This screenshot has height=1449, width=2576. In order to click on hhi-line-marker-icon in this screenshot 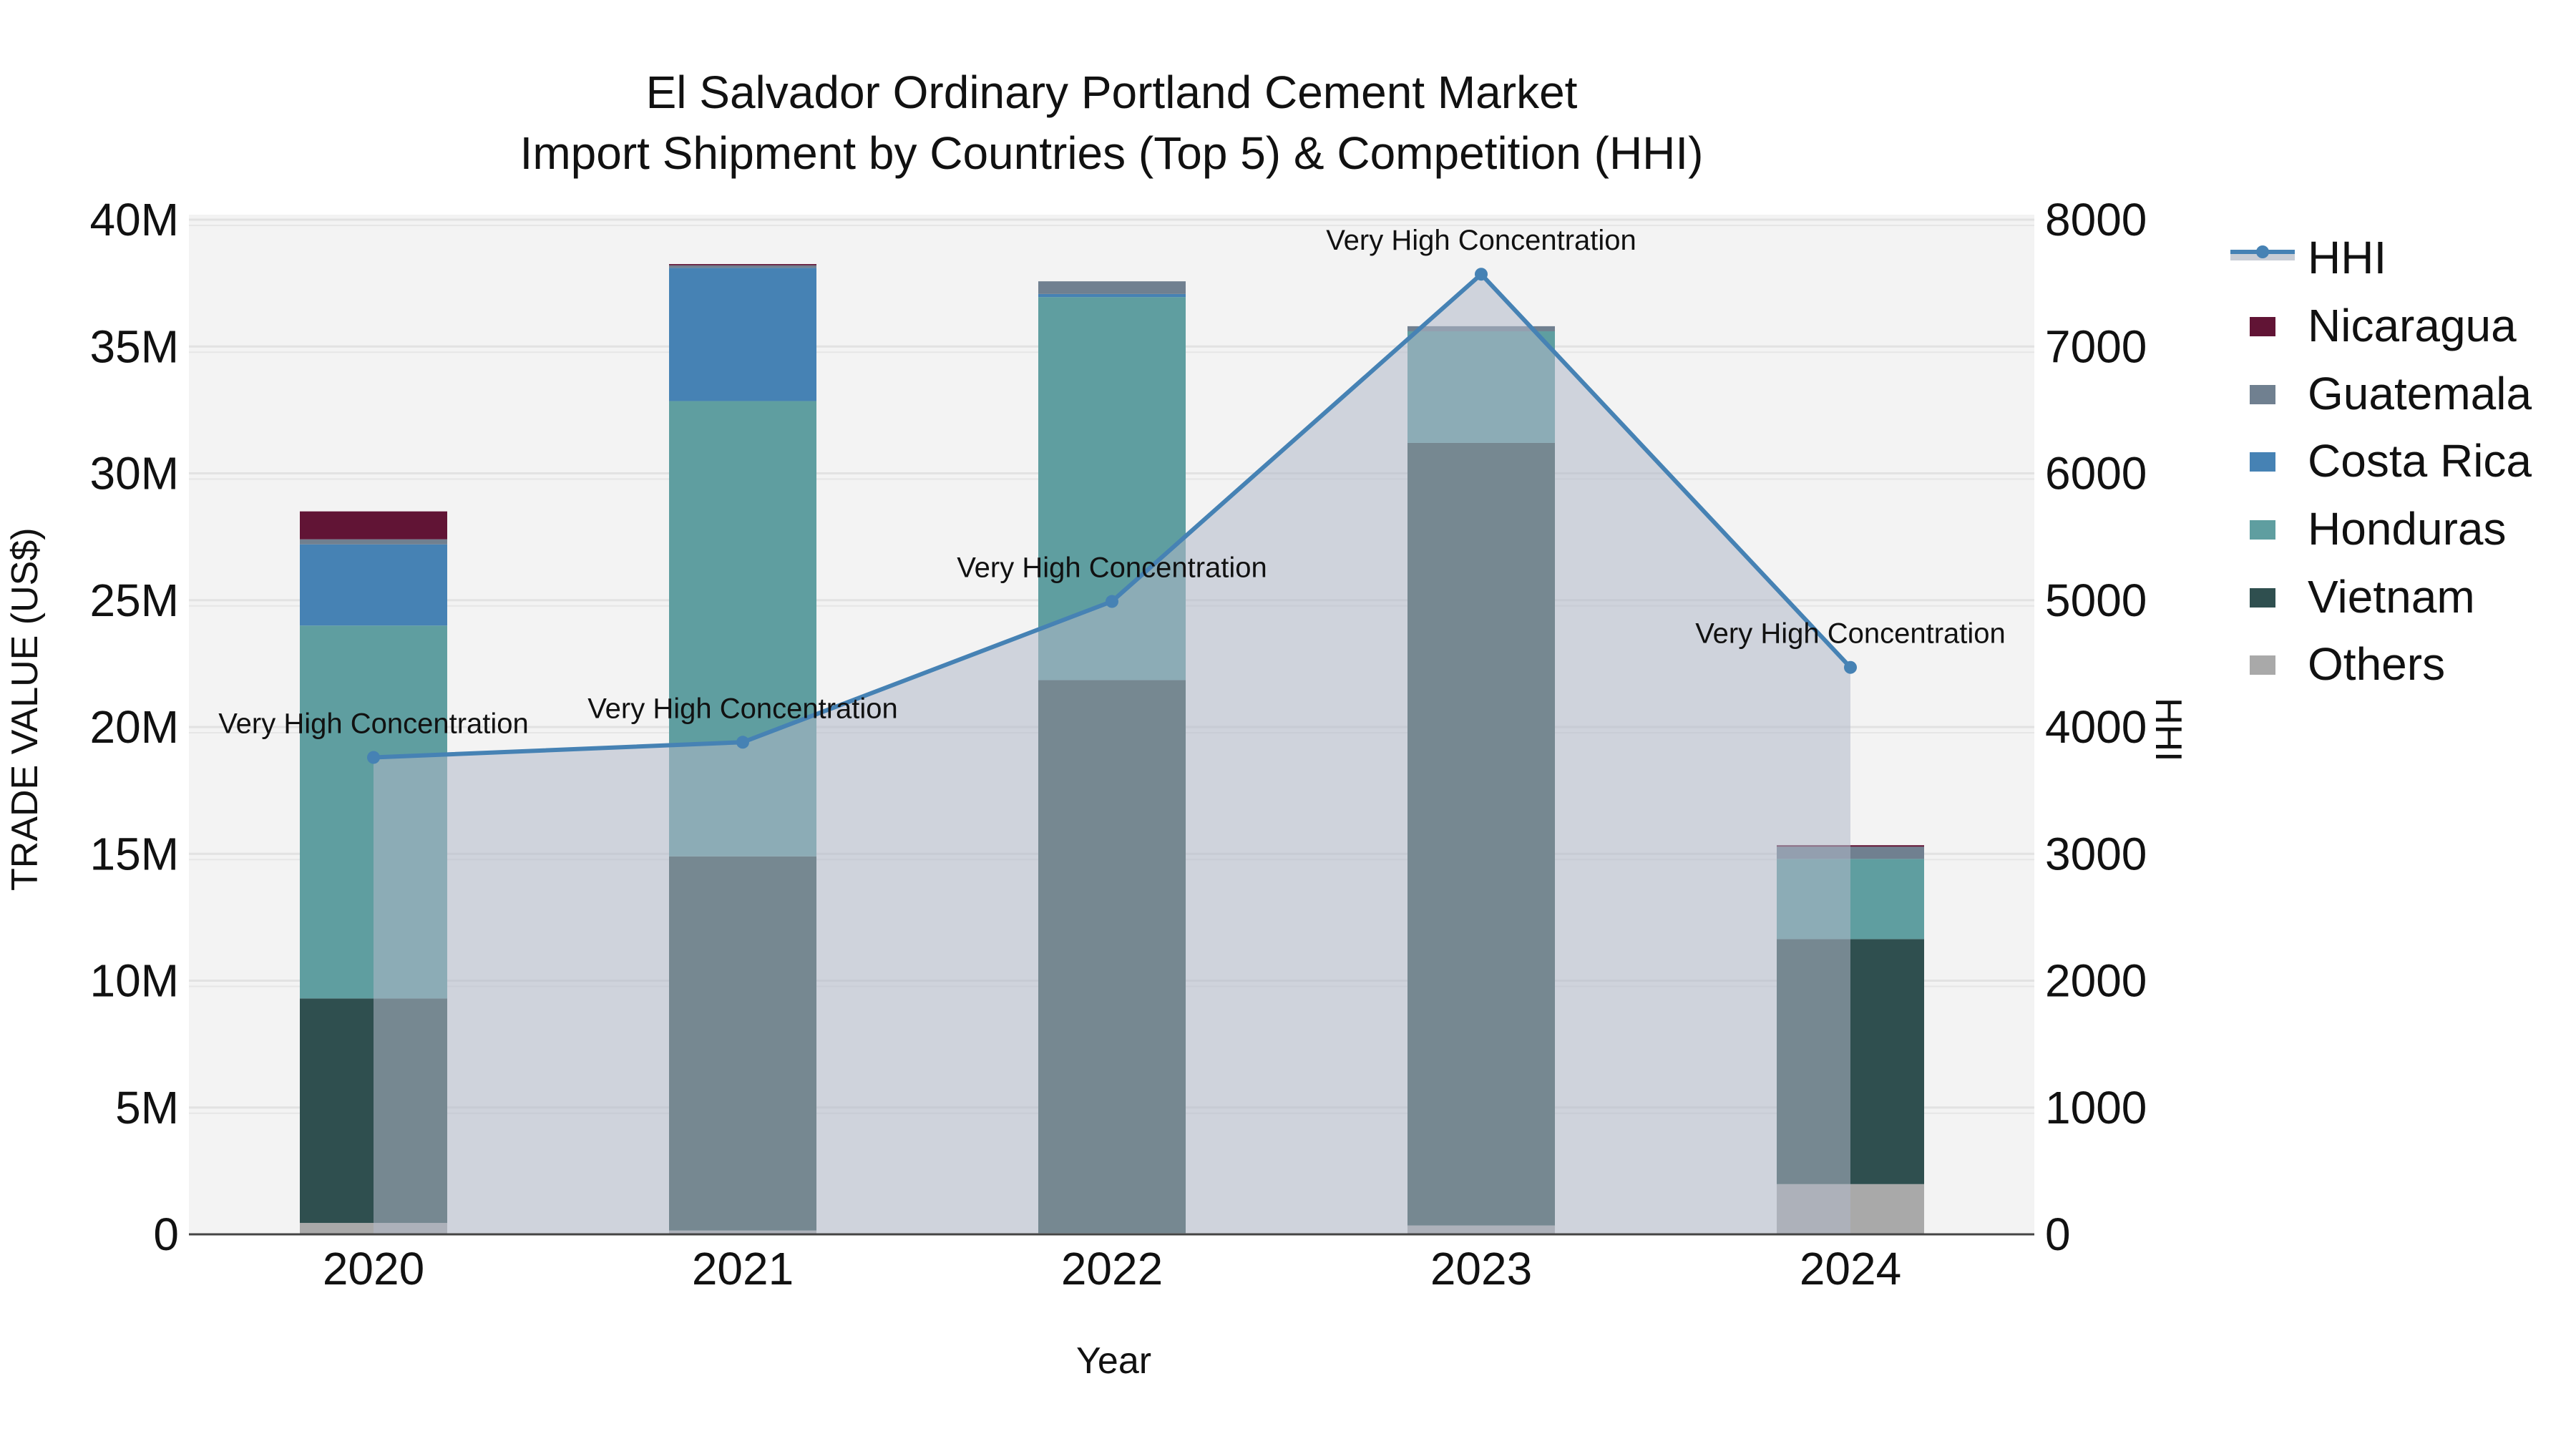, I will do `click(2262, 252)`.